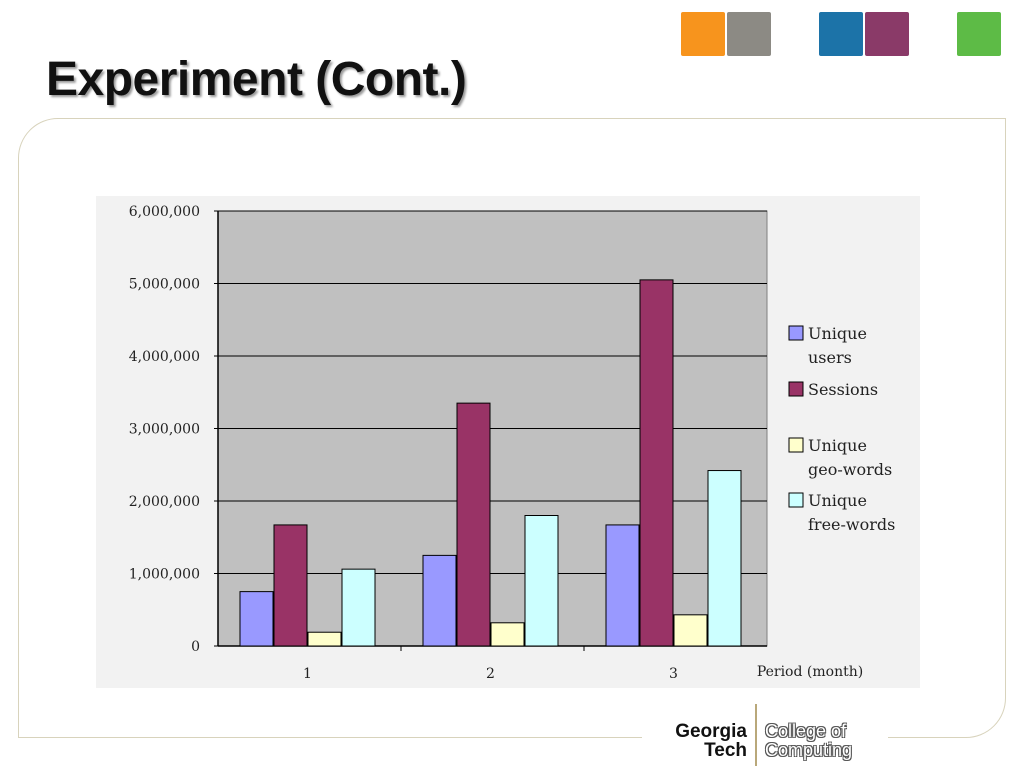 The width and height of the screenshot is (1024, 768). What do you see at coordinates (749, 34) in the screenshot?
I see `campus-photo-tile` at bounding box center [749, 34].